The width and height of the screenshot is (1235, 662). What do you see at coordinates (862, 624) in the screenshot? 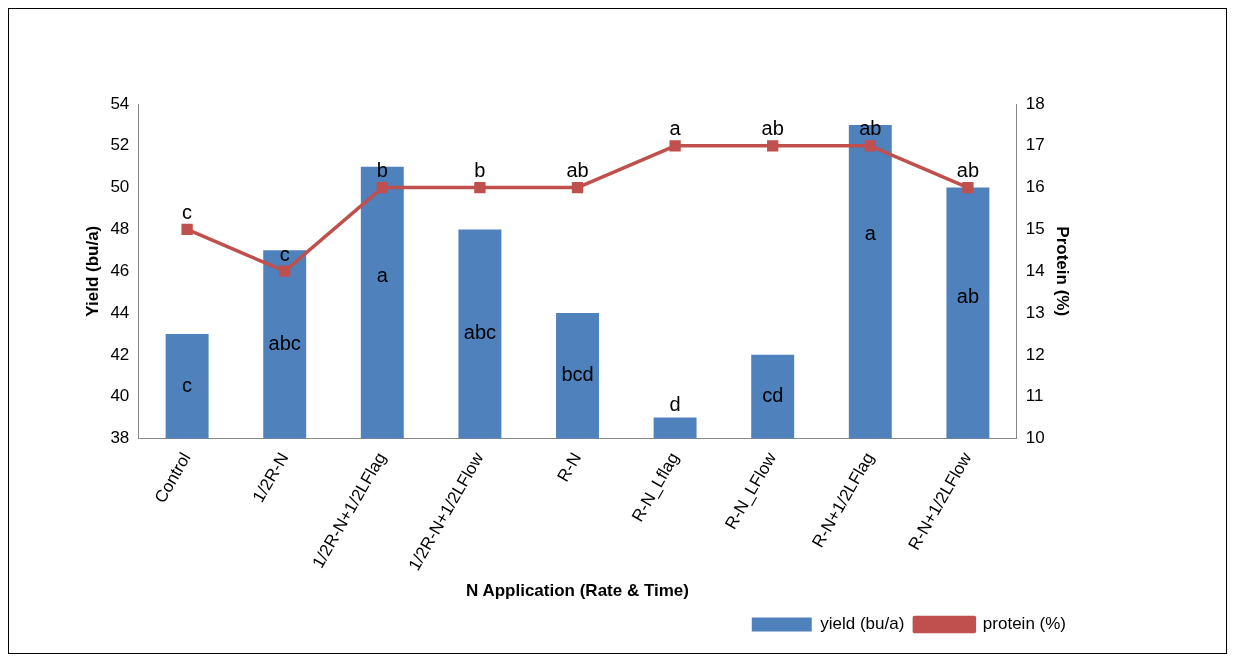
I see `legend-label: yield (bu/a)` at bounding box center [862, 624].